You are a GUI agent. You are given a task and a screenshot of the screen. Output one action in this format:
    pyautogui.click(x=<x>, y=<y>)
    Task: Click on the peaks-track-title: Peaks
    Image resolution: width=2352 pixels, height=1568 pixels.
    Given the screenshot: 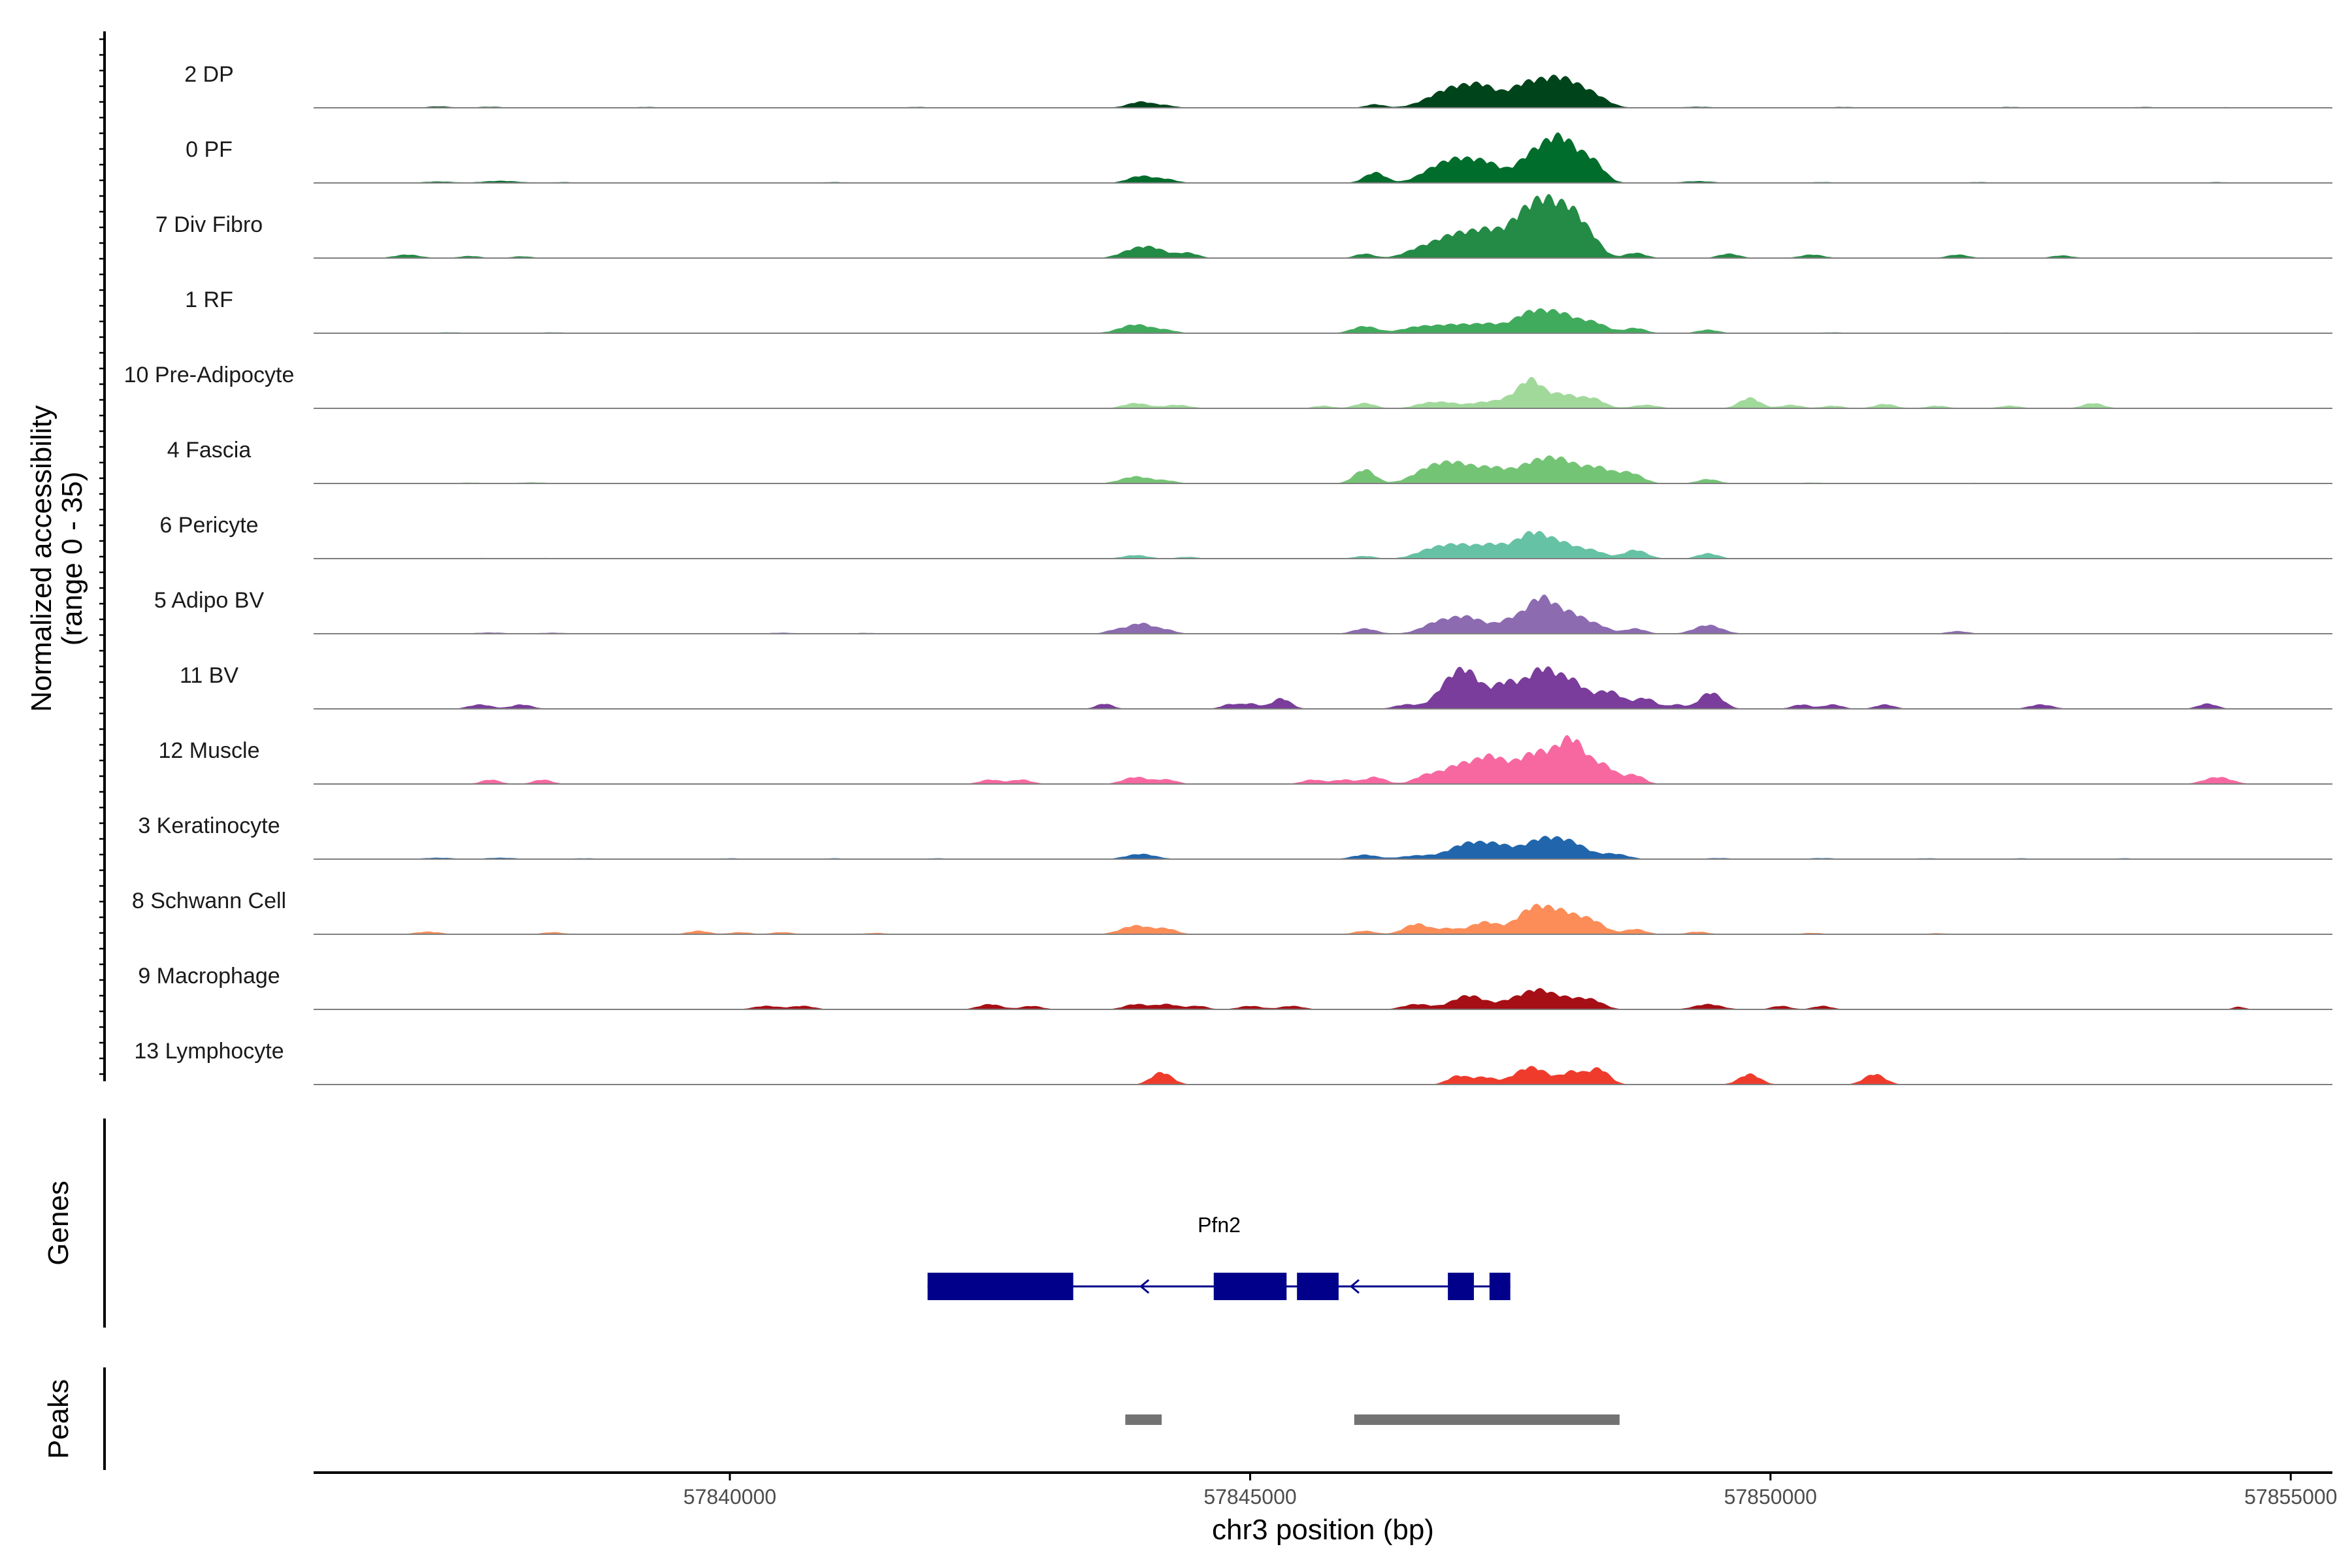 What is the action you would take?
    pyautogui.click(x=58, y=1419)
    